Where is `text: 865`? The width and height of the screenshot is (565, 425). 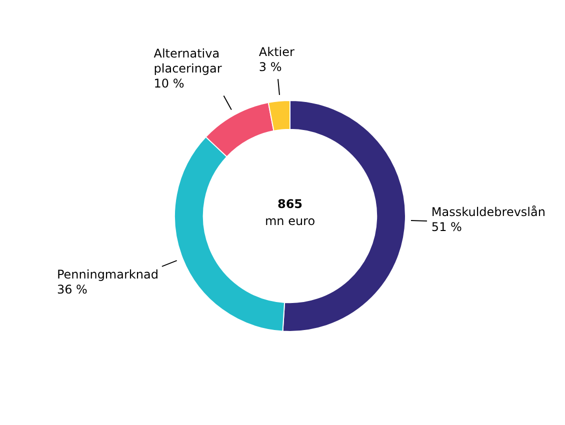
text: 865 is located at coordinates (290, 204).